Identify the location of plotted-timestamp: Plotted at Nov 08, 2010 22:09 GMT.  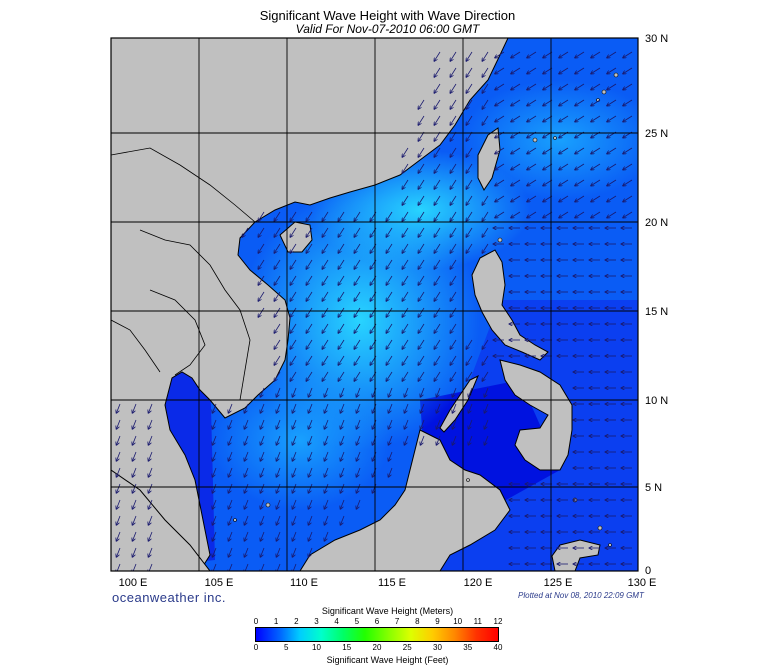
(581, 595).